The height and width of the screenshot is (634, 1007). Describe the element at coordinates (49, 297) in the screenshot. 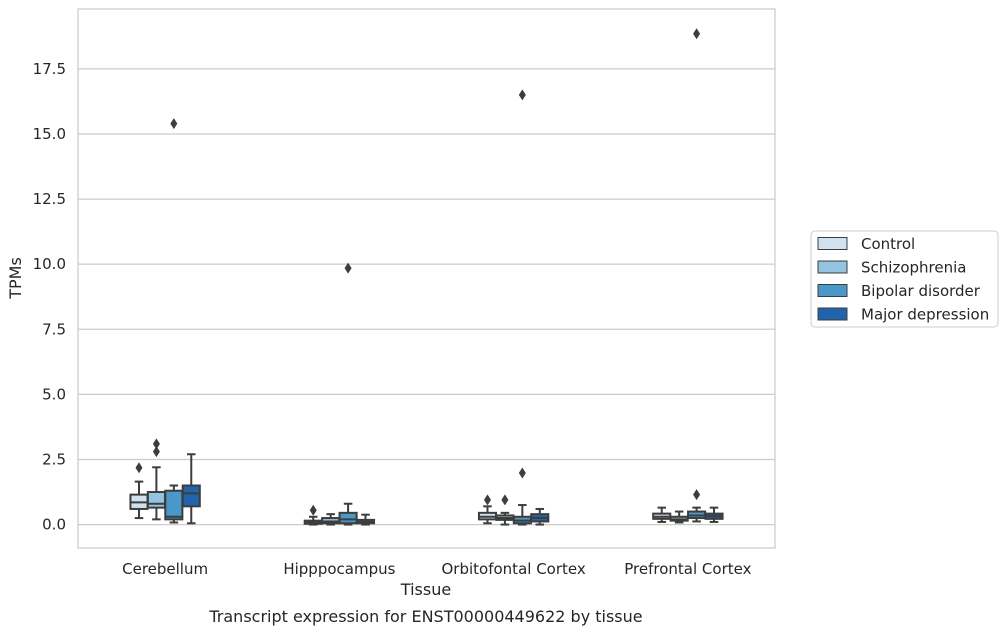

I see `y-tick-labels: 0.0 2.5 5.0 7.5 10.0 12.5 15.0 17.5` at that location.